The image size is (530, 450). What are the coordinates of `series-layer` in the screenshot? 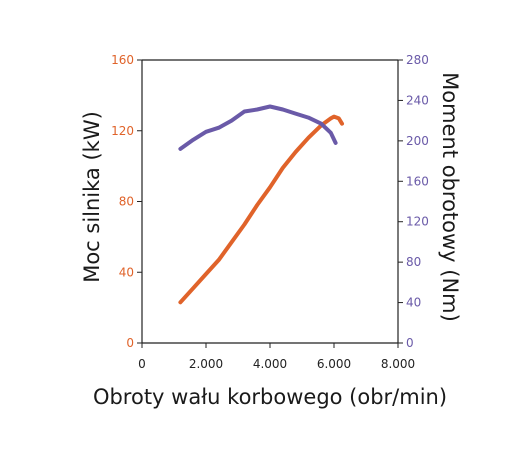 It's located at (261, 204).